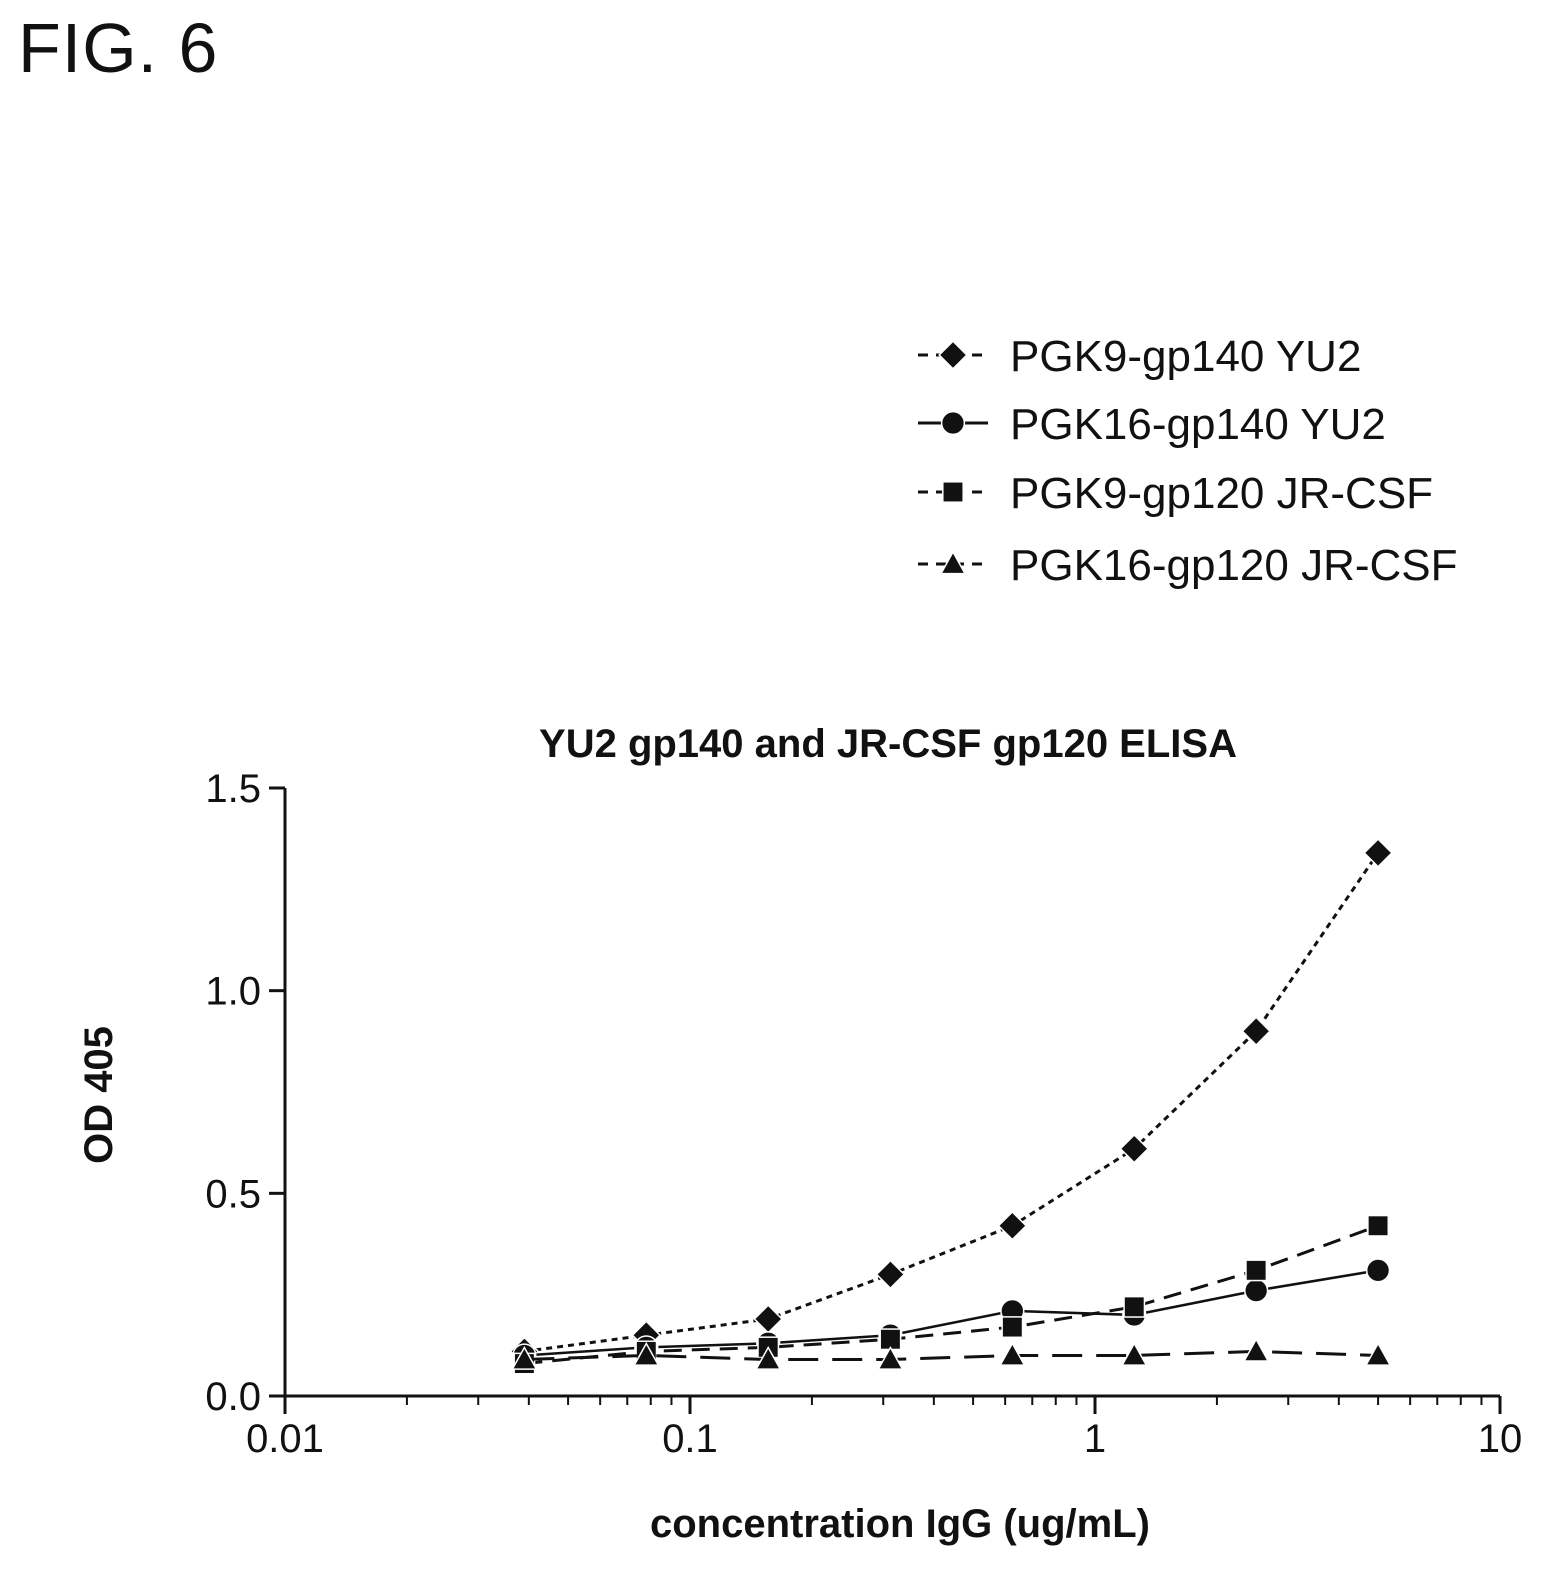 The height and width of the screenshot is (1580, 1558). I want to click on x-tick-label: 10, so click(1500, 1439).